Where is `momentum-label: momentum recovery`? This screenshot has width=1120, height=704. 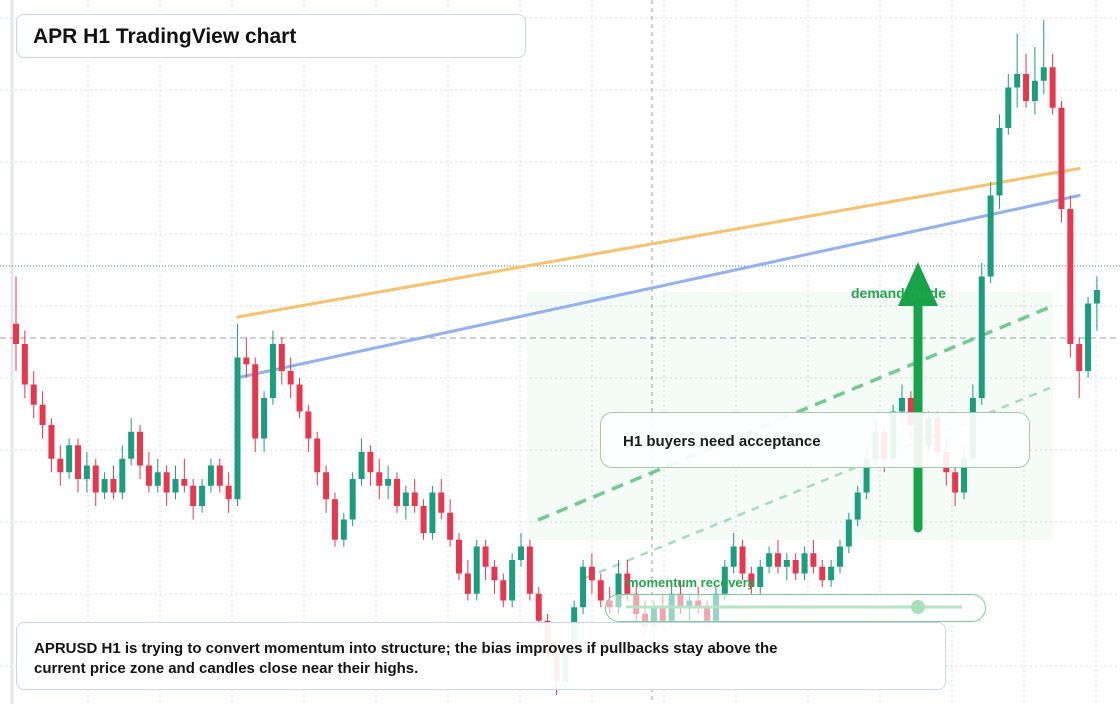 momentum-label: momentum recovery is located at coordinates (691, 582).